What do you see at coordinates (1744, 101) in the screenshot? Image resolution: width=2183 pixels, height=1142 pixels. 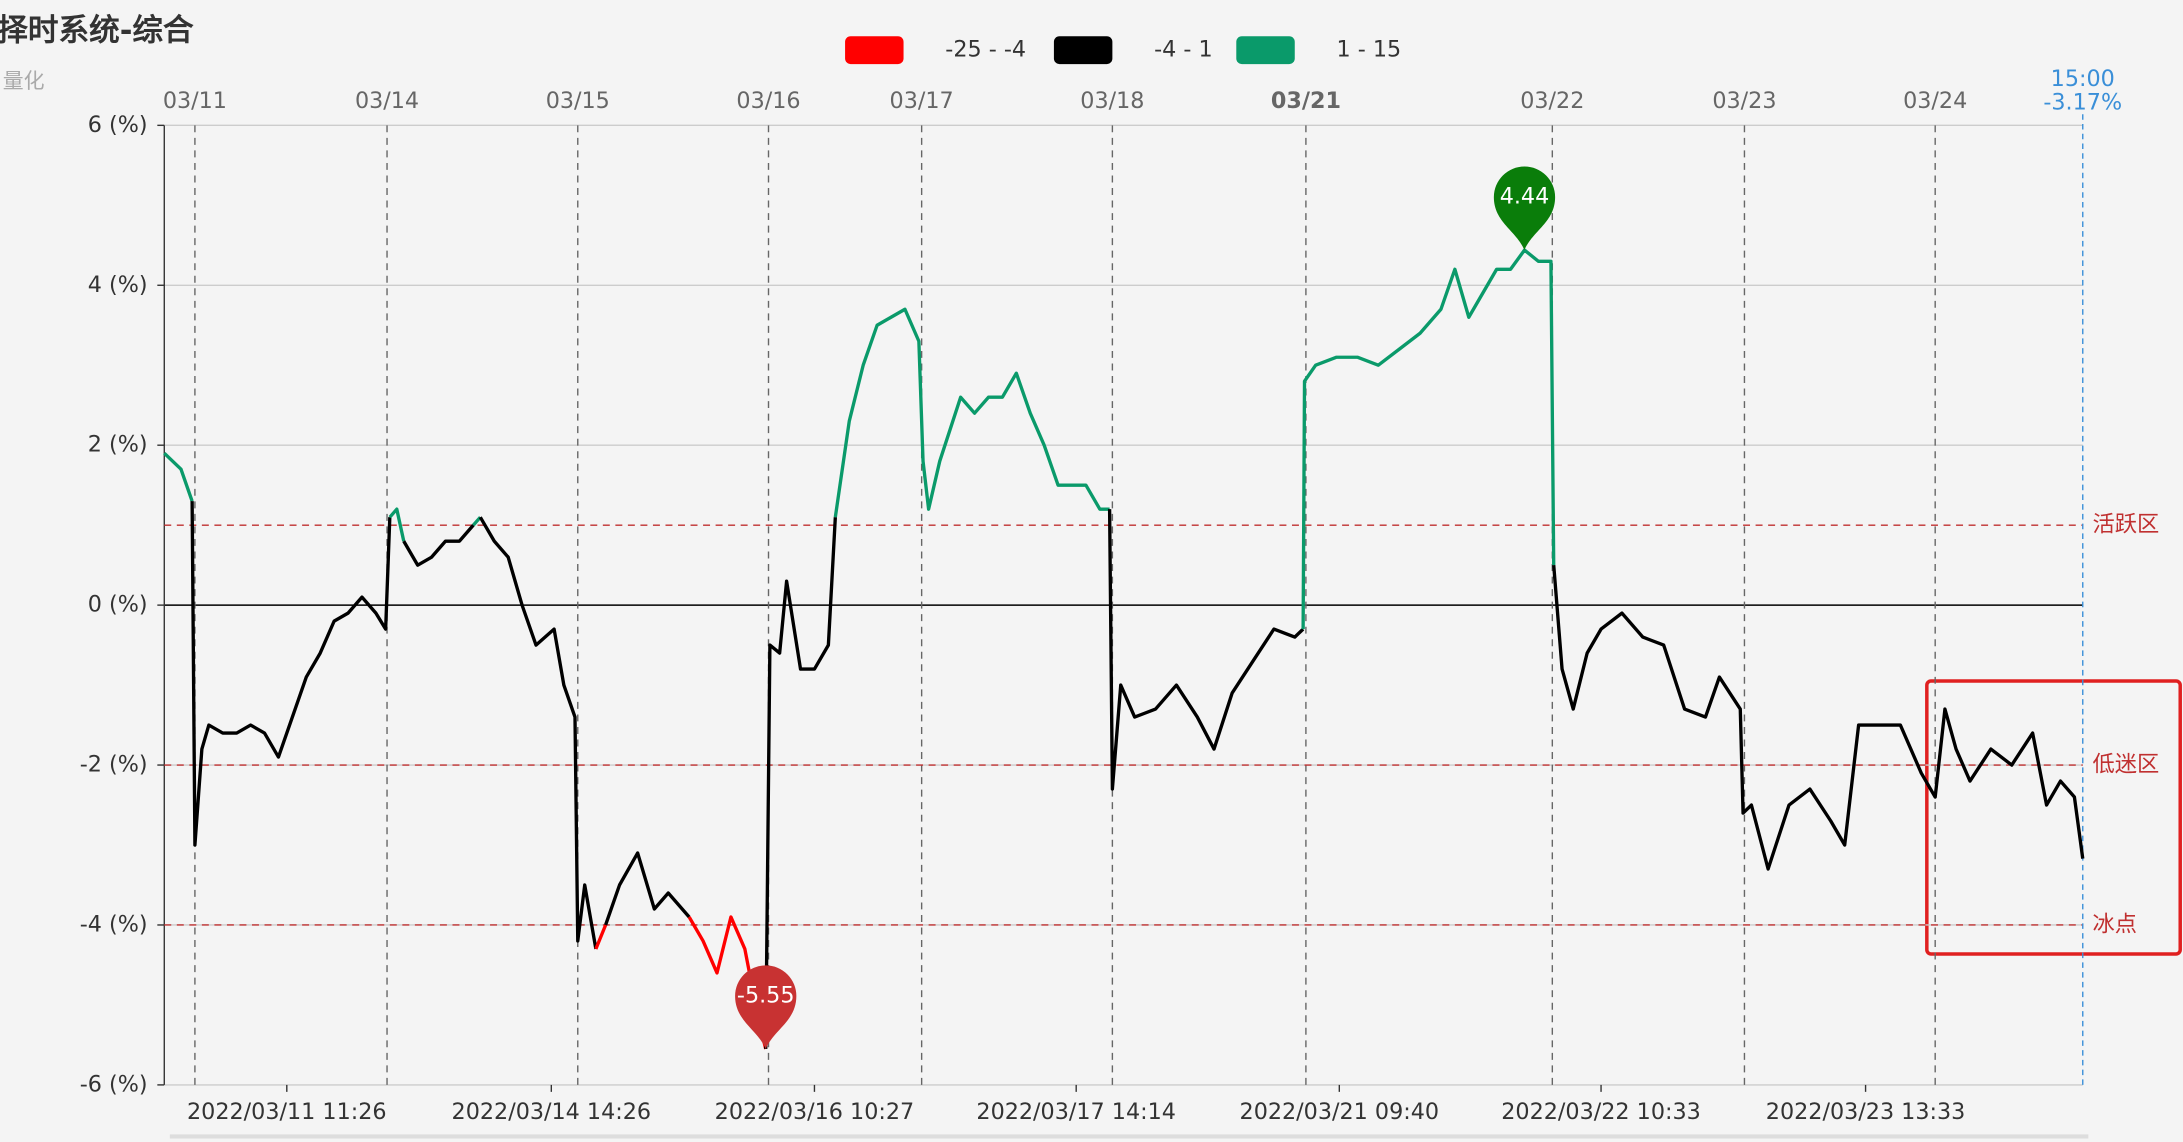 I see `x-tick-label: 03/23` at bounding box center [1744, 101].